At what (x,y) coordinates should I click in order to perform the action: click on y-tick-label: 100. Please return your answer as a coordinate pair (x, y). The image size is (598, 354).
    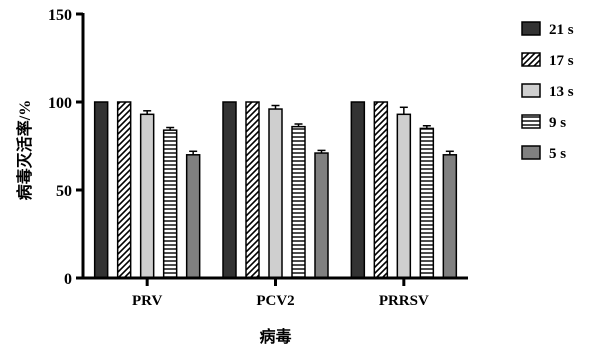
    Looking at the image, I should click on (60, 103).